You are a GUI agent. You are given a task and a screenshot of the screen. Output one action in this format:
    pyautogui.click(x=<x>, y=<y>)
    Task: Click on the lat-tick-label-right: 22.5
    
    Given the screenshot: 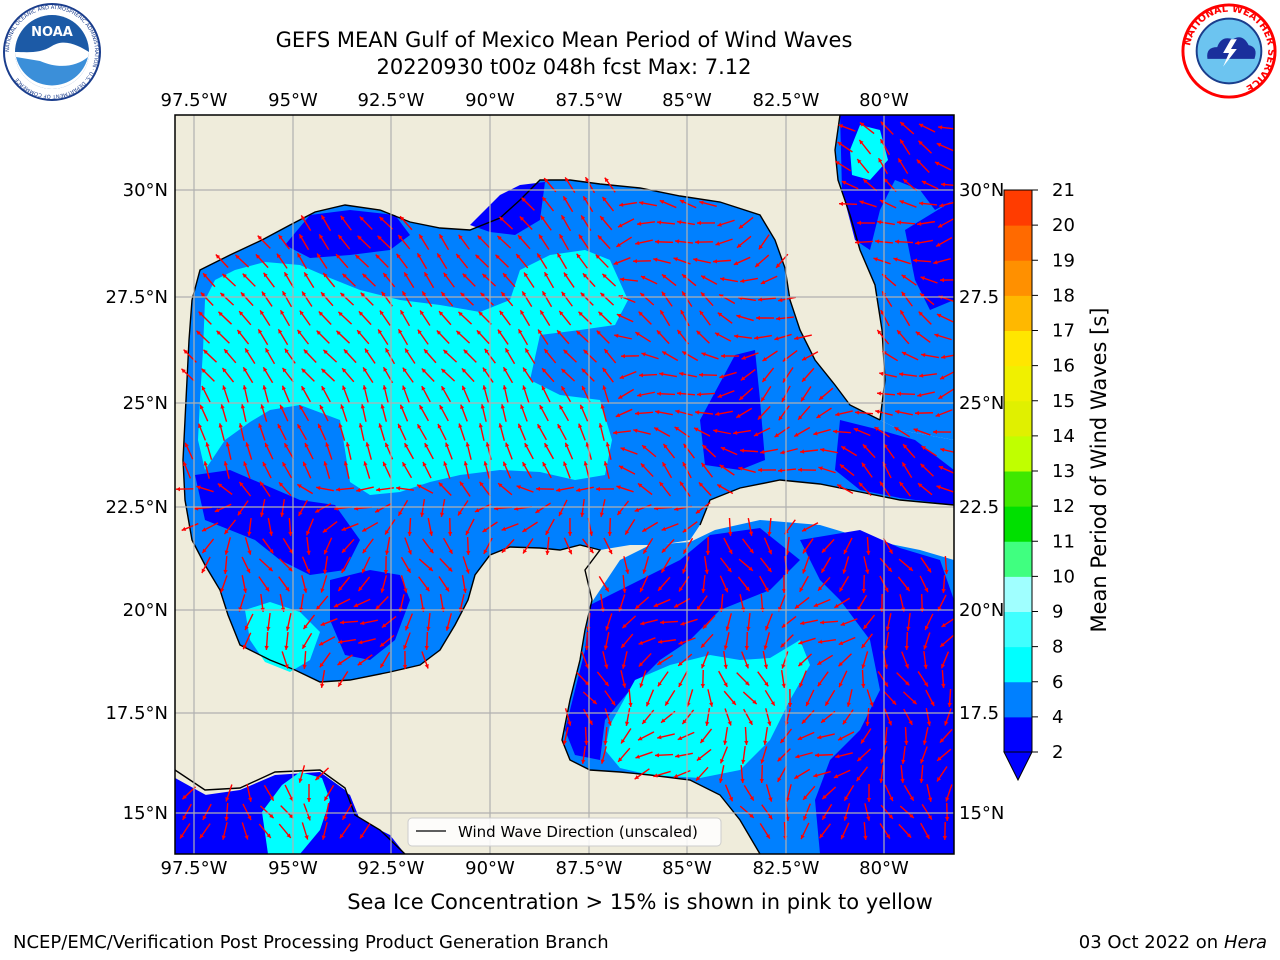 What is the action you would take?
    pyautogui.click(x=979, y=507)
    